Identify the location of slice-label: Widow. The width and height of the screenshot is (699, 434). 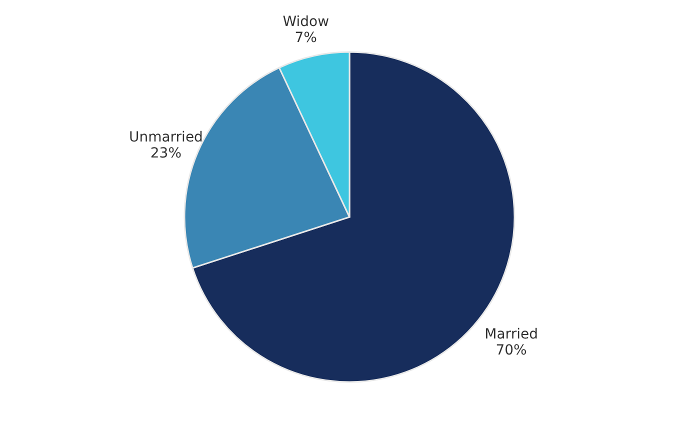
(306, 22).